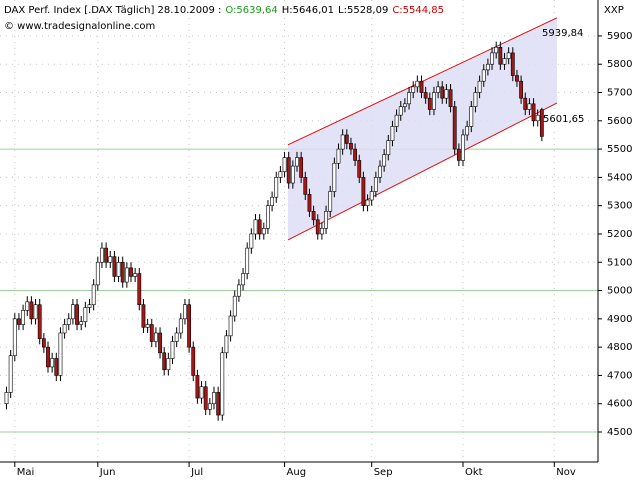 The width and height of the screenshot is (640, 484). I want to click on ohlc-label: L:5528,09, so click(363, 10).